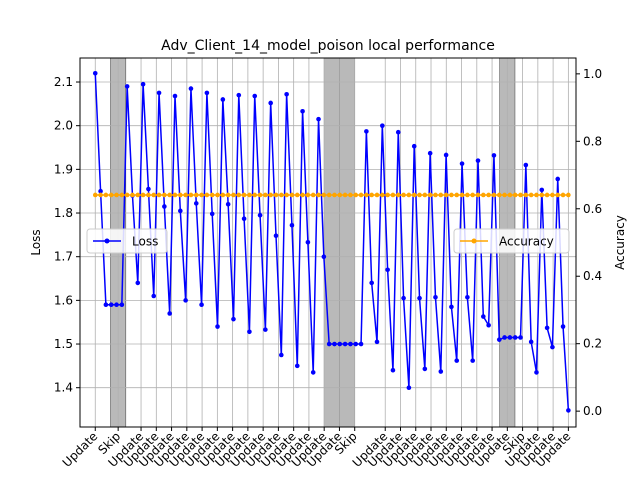  I want to click on right-axis: 0.0 0.2 0.4 0.6 0.8 1.0, so click(589, 242).